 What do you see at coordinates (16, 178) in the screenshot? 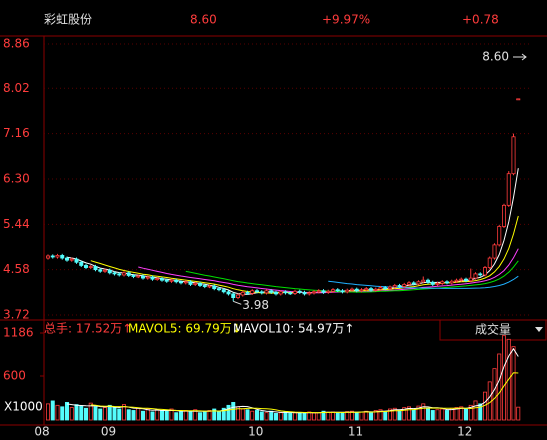
I see `y-tick-label: 6.30` at bounding box center [16, 178].